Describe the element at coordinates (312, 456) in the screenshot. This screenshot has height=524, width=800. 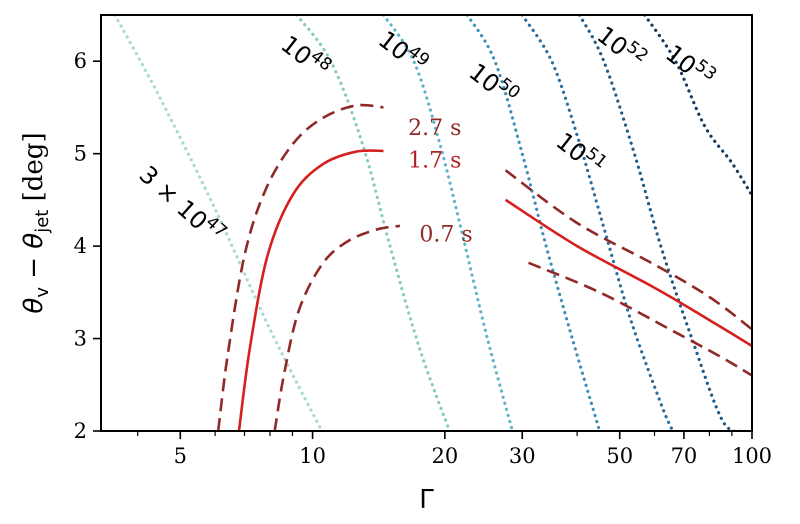
I see `x-tick-label-10: 10` at that location.